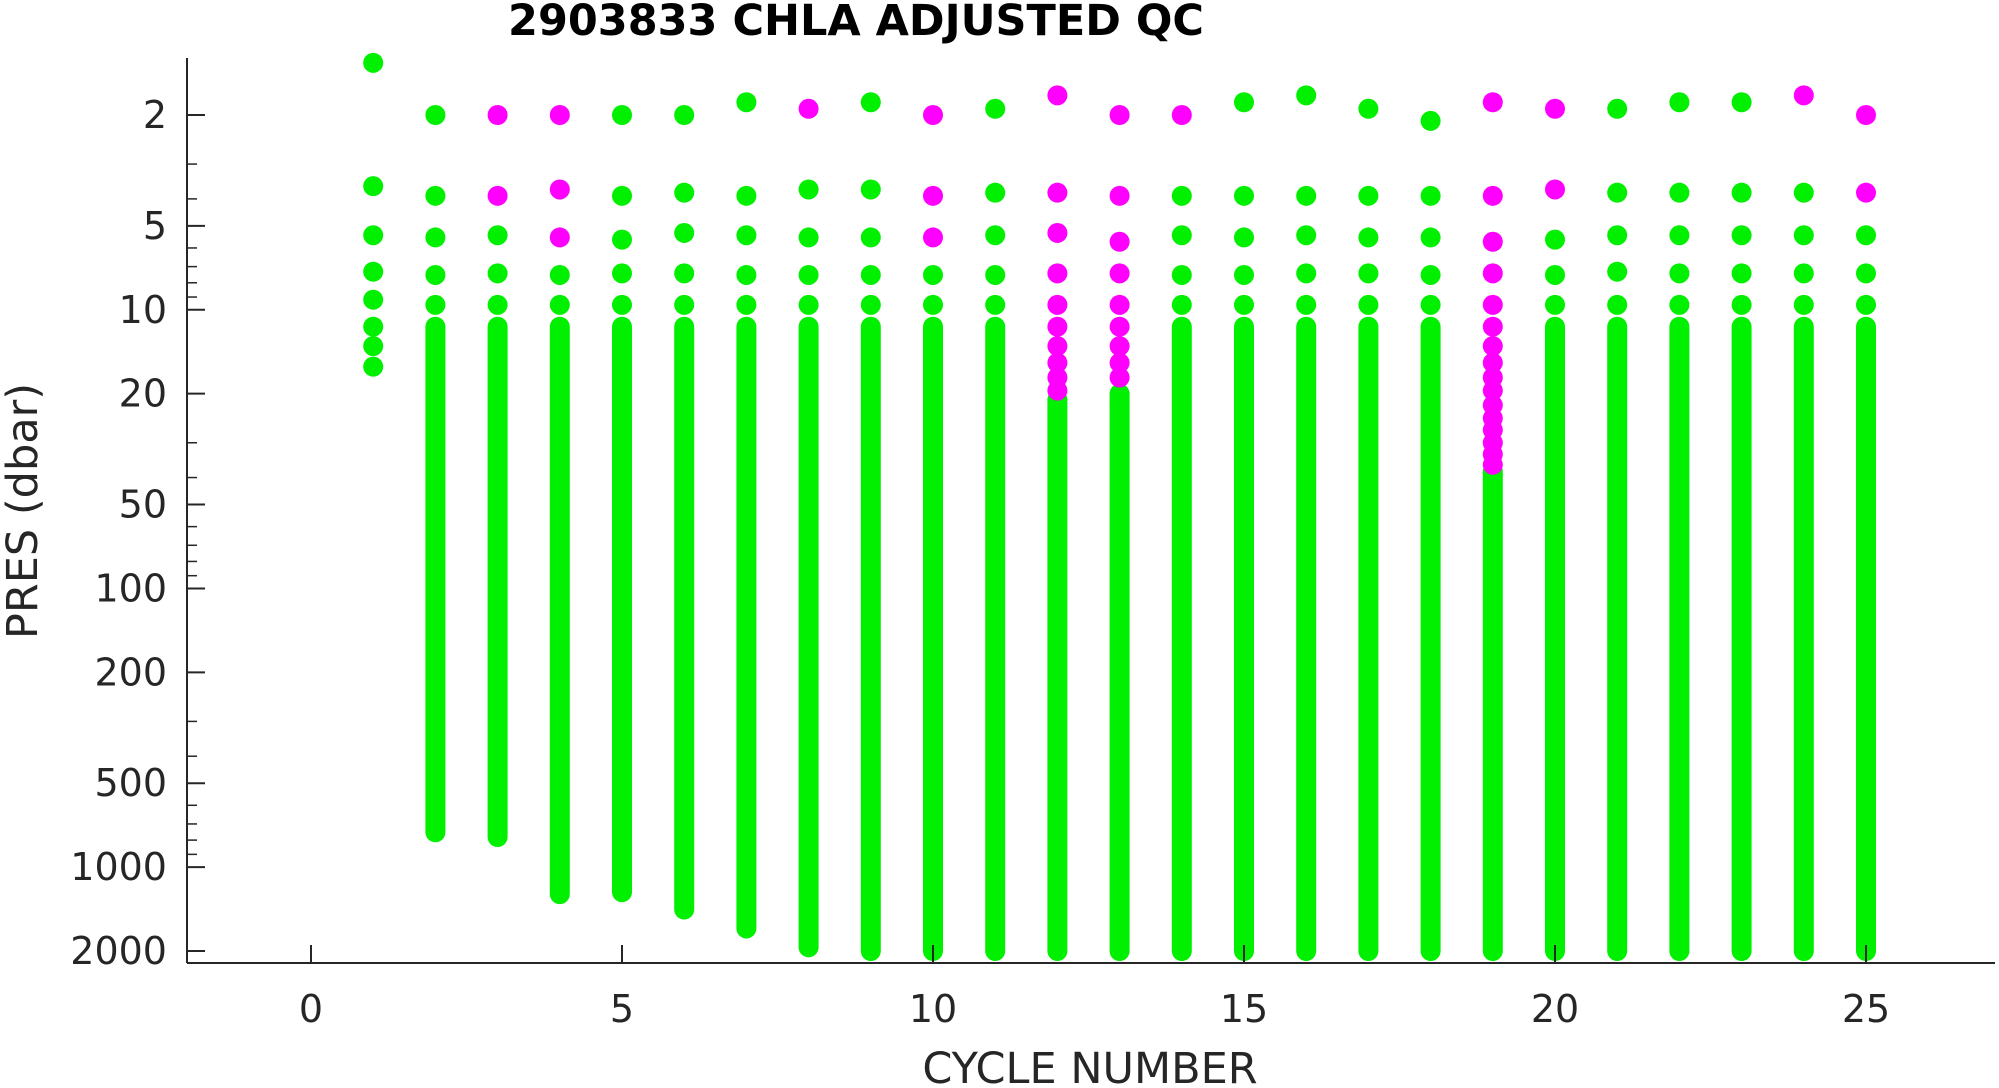 This screenshot has height=1088, width=1999. What do you see at coordinates (143, 310) in the screenshot?
I see `y-tick-label: 10` at bounding box center [143, 310].